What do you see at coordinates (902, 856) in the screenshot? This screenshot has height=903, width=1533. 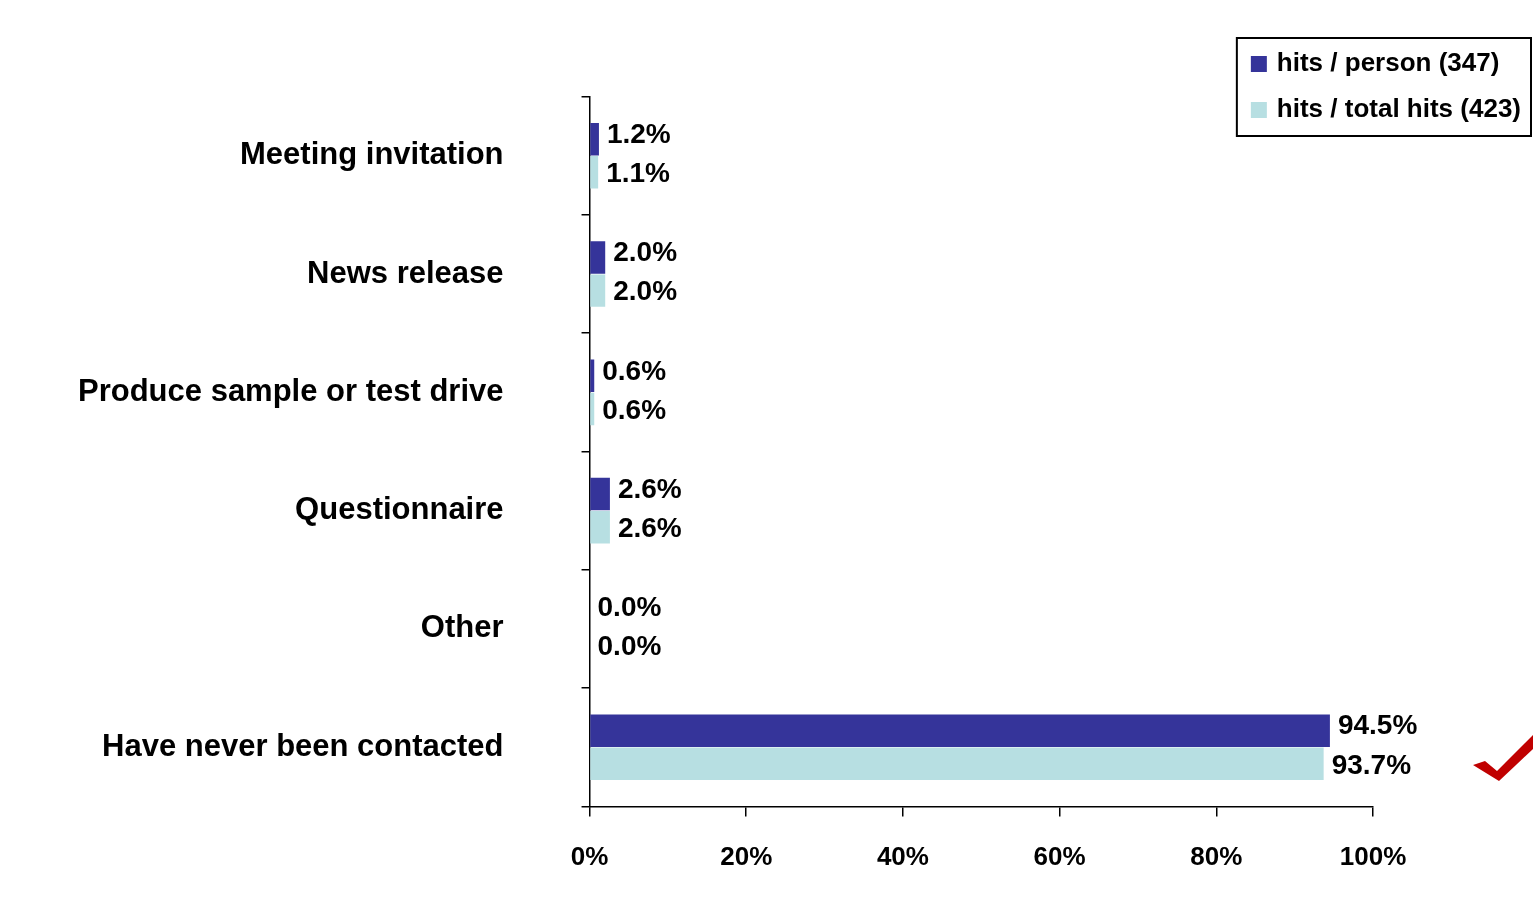 I see `x-tick-label: 40%` at bounding box center [902, 856].